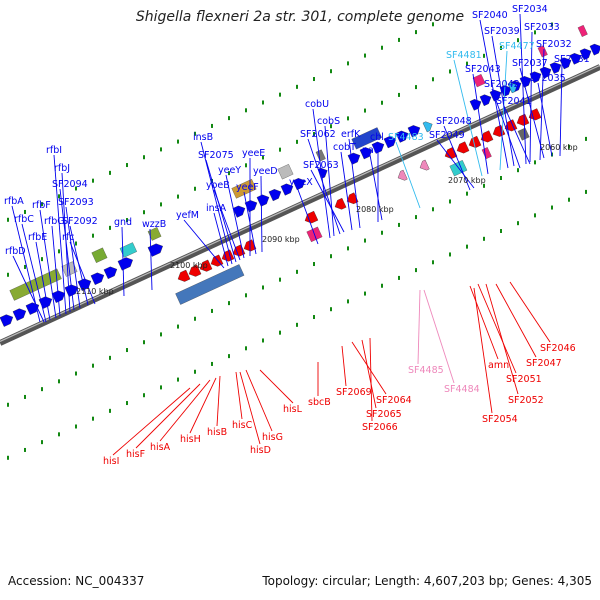 This screenshot has height=600, width=600. What do you see at coordinates (524, 379) in the screenshot?
I see `gene-label-SF2051: SF2051` at bounding box center [524, 379].